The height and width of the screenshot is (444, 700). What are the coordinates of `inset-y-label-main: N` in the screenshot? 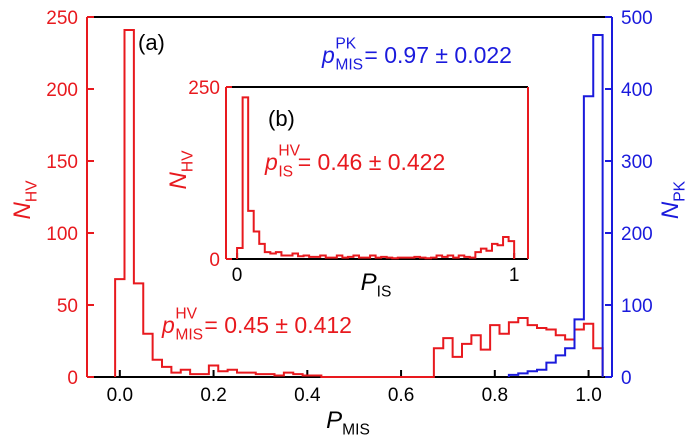 It's located at (178, 181).